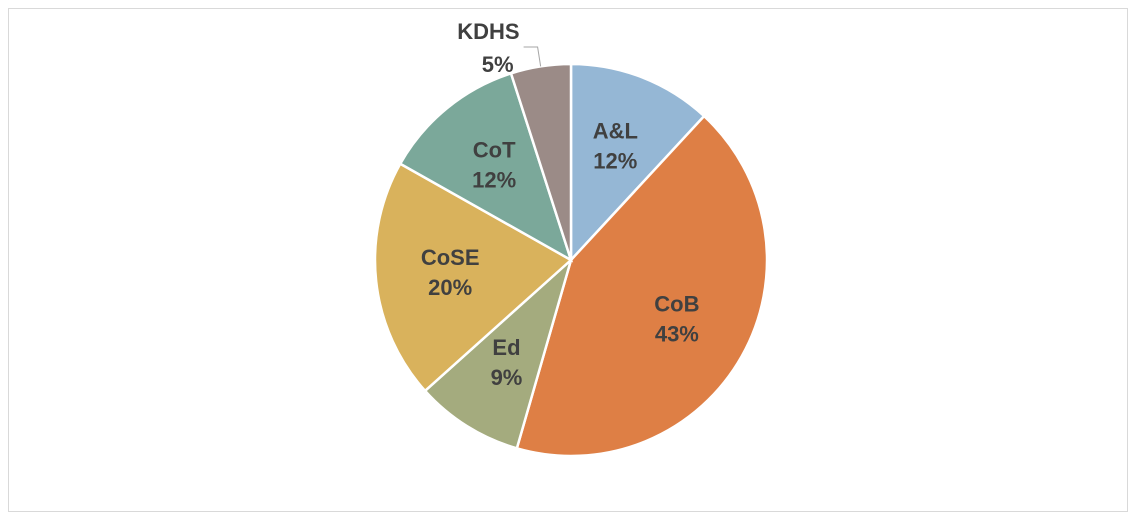  I want to click on slice-category-label: CoT, so click(494, 150).